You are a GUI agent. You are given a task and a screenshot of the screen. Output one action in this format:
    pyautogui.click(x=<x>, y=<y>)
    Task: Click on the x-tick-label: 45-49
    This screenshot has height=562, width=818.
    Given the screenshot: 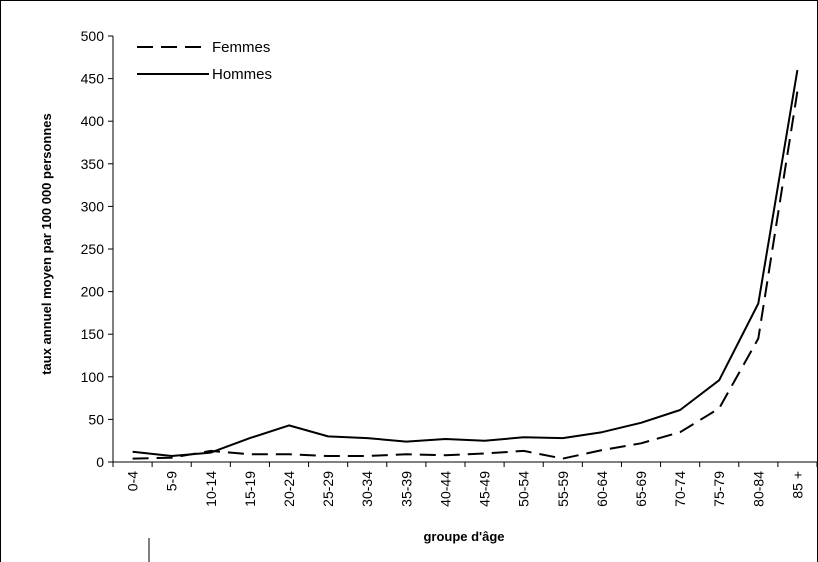 What is the action you would take?
    pyautogui.click(x=485, y=489)
    